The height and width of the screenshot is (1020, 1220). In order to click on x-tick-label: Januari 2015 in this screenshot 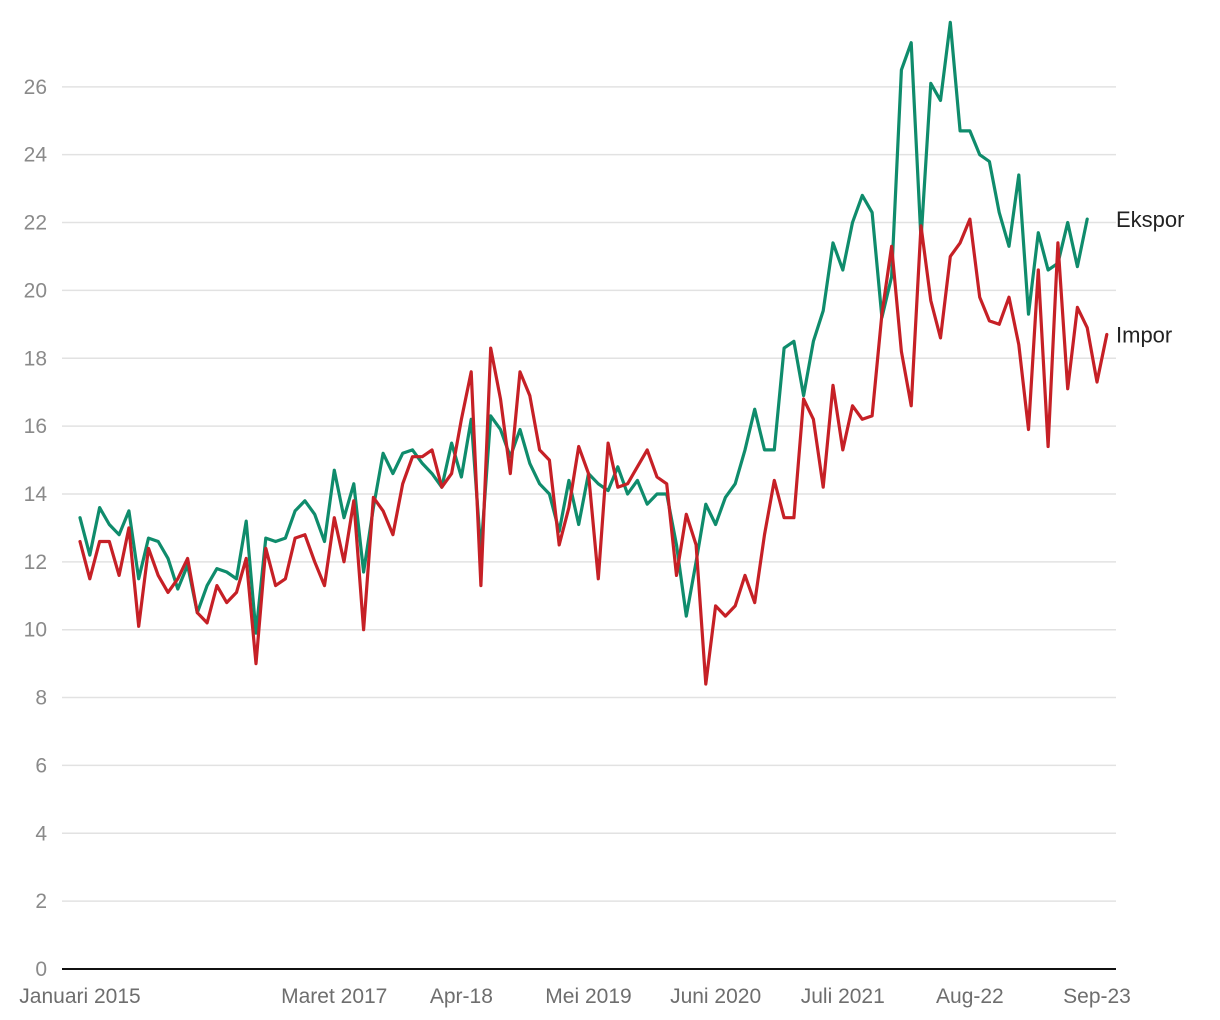, I will do `click(79, 996)`.